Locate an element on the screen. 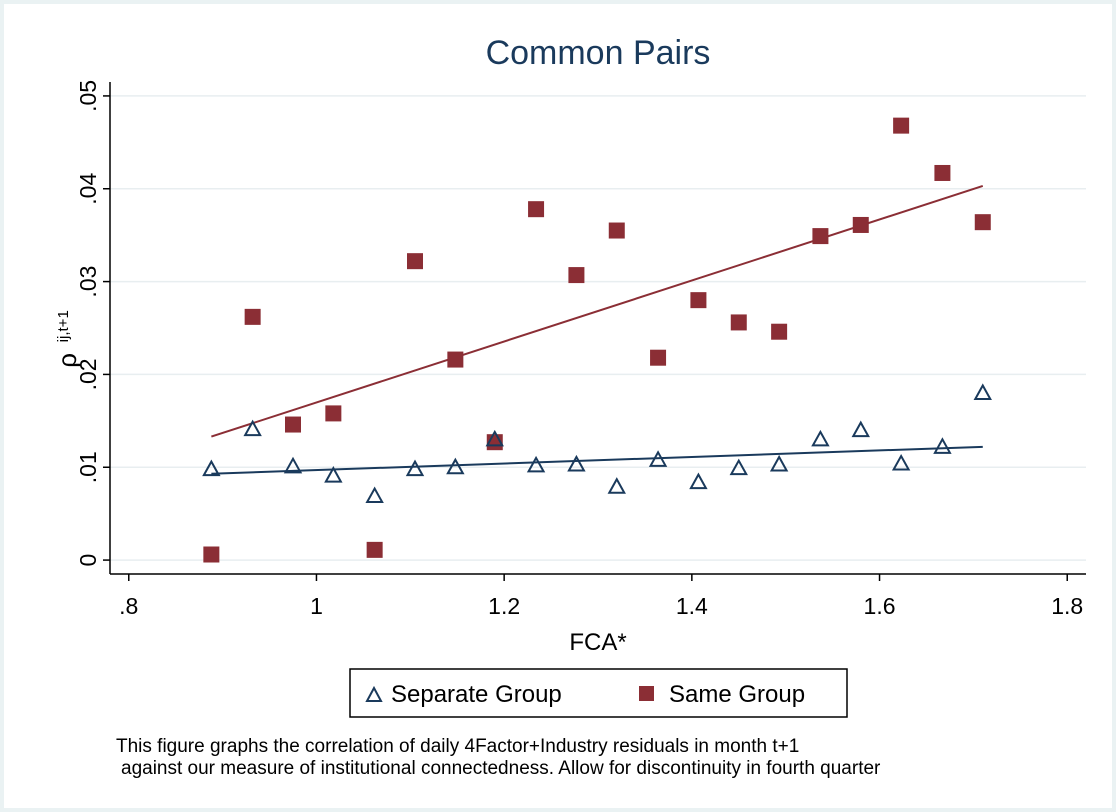  x-tick-label-4: 1.6 is located at coordinates (880, 606).